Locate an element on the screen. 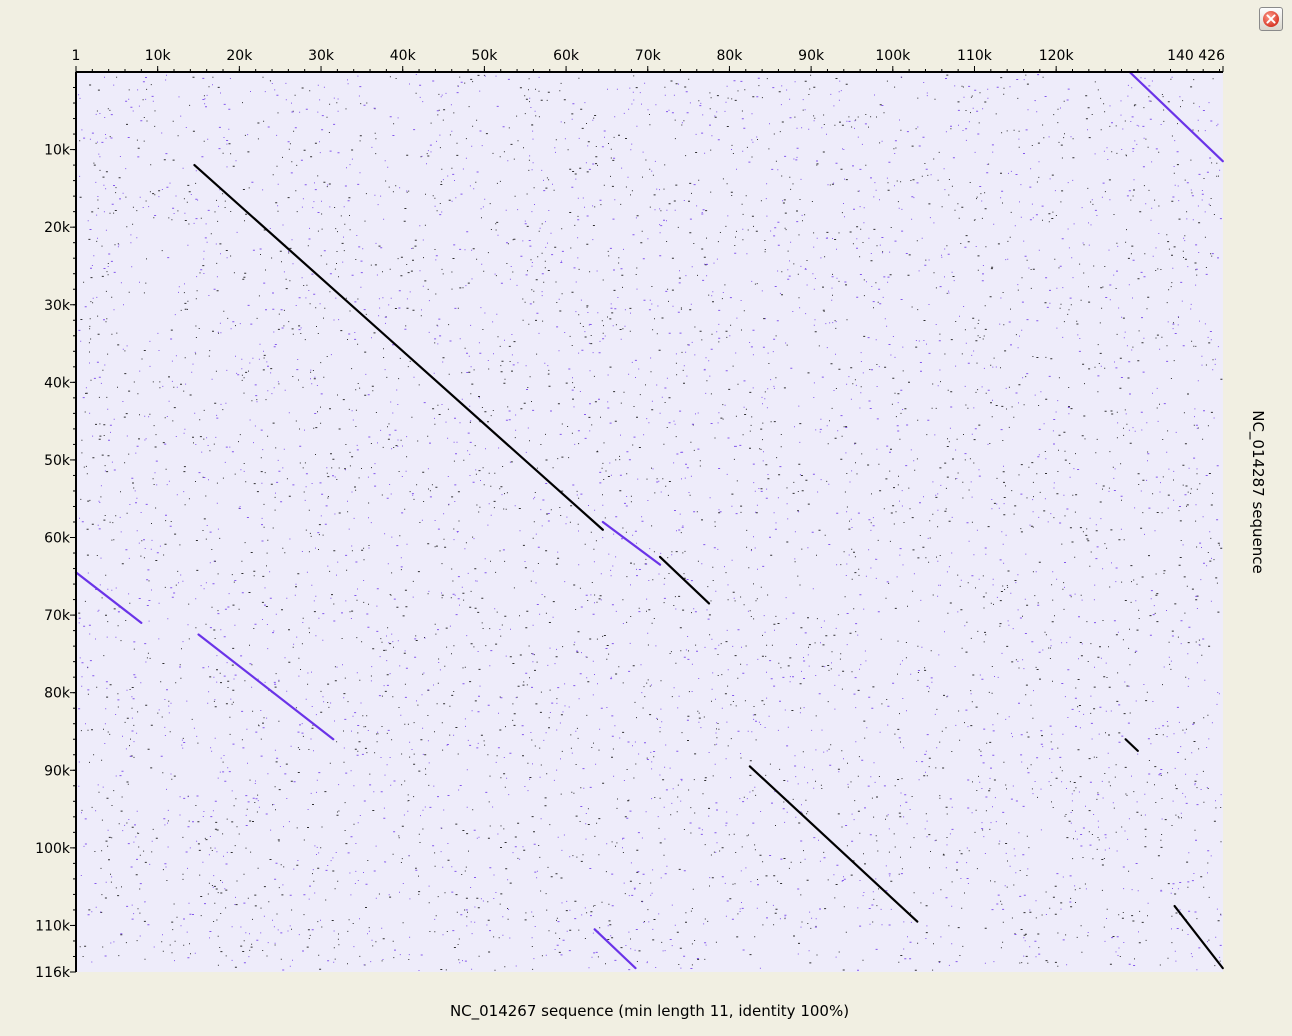 This screenshot has width=1292, height=1036. x-tick-label: 60k is located at coordinates (566, 56).